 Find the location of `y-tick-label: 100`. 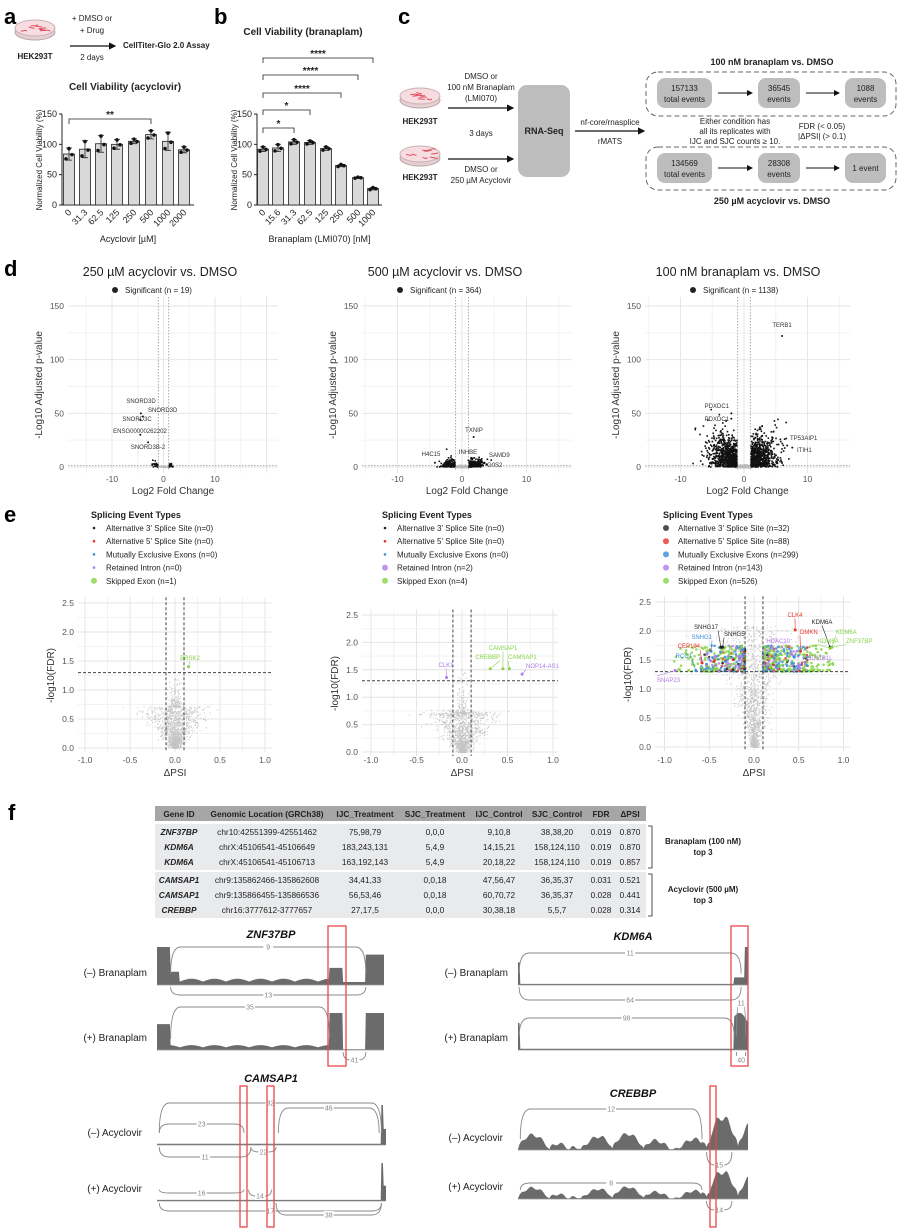

y-tick-label: 100 is located at coordinates (57, 360).